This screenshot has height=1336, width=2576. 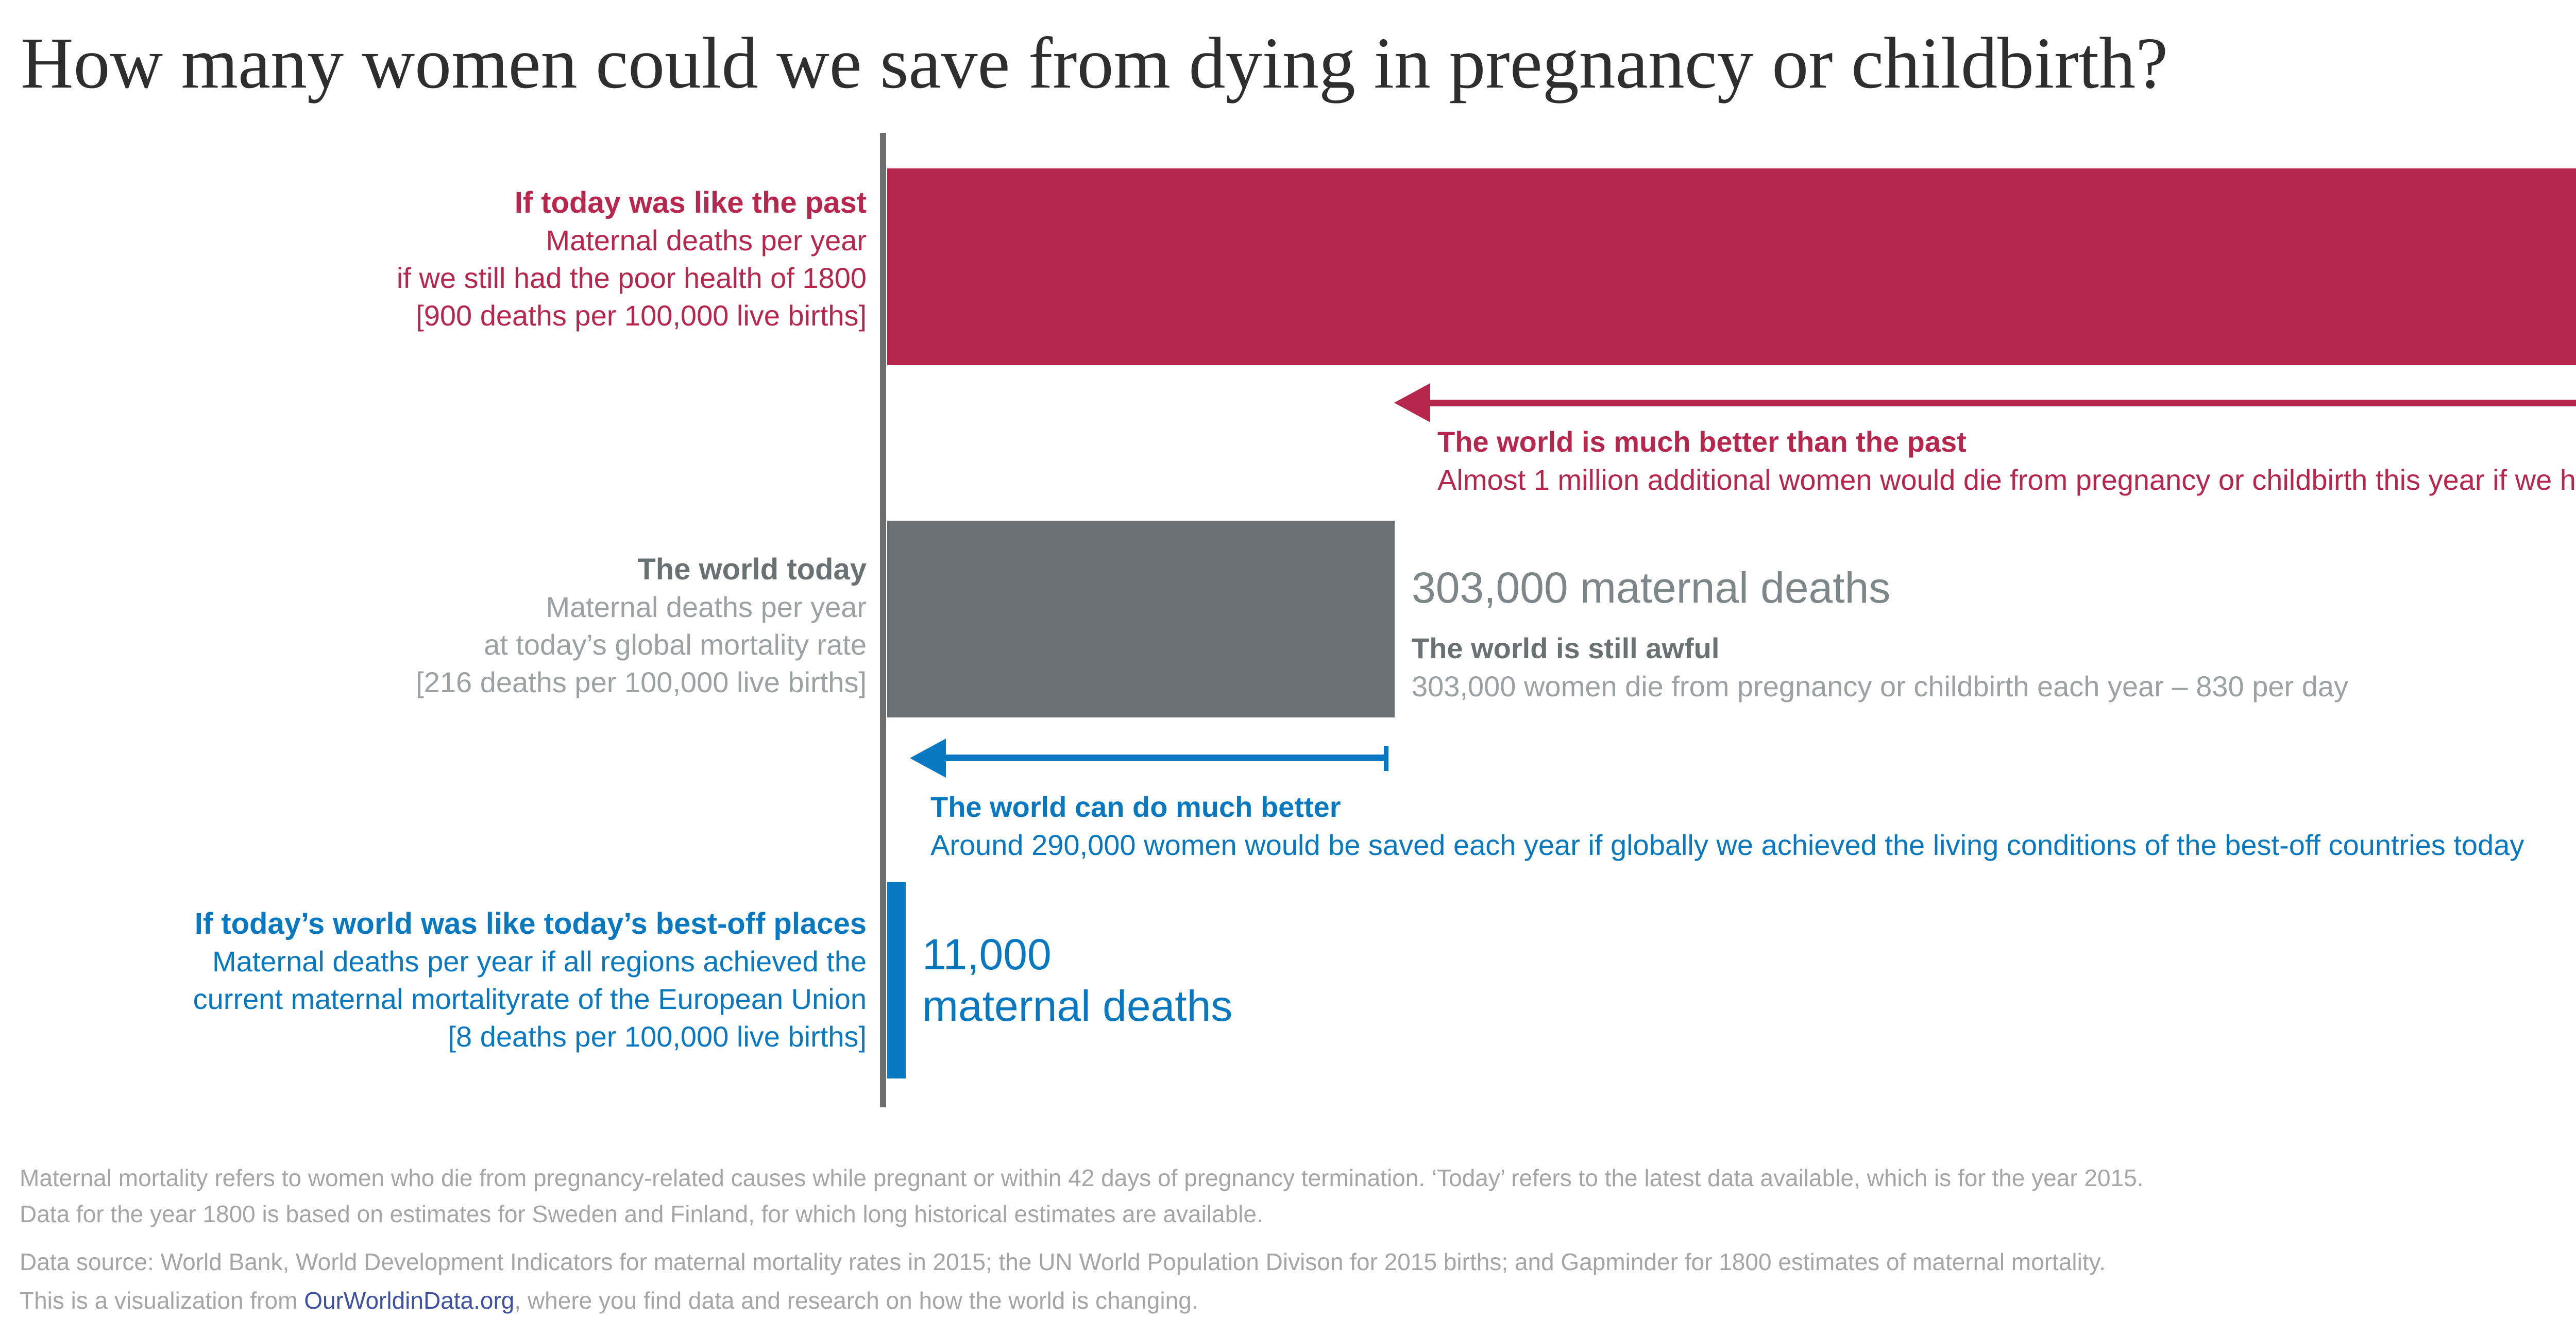 What do you see at coordinates (1165, 758) in the screenshot?
I see `arrow-can-do-better-shaft` at bounding box center [1165, 758].